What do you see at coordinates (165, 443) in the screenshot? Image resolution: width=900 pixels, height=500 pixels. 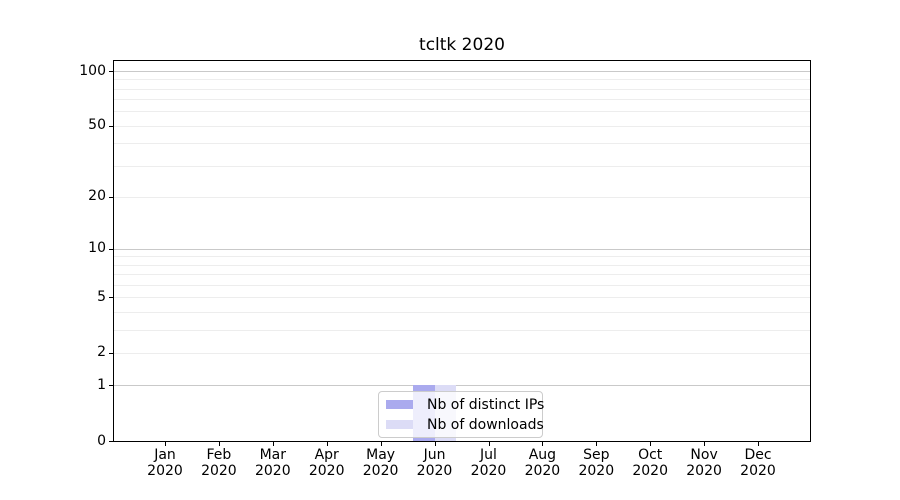 I see `x-tick-jan` at bounding box center [165, 443].